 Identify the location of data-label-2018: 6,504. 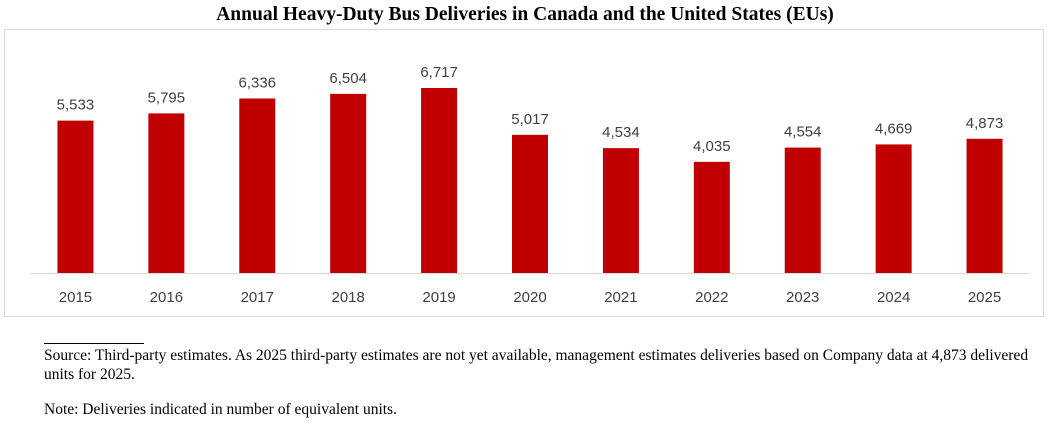
(348, 78).